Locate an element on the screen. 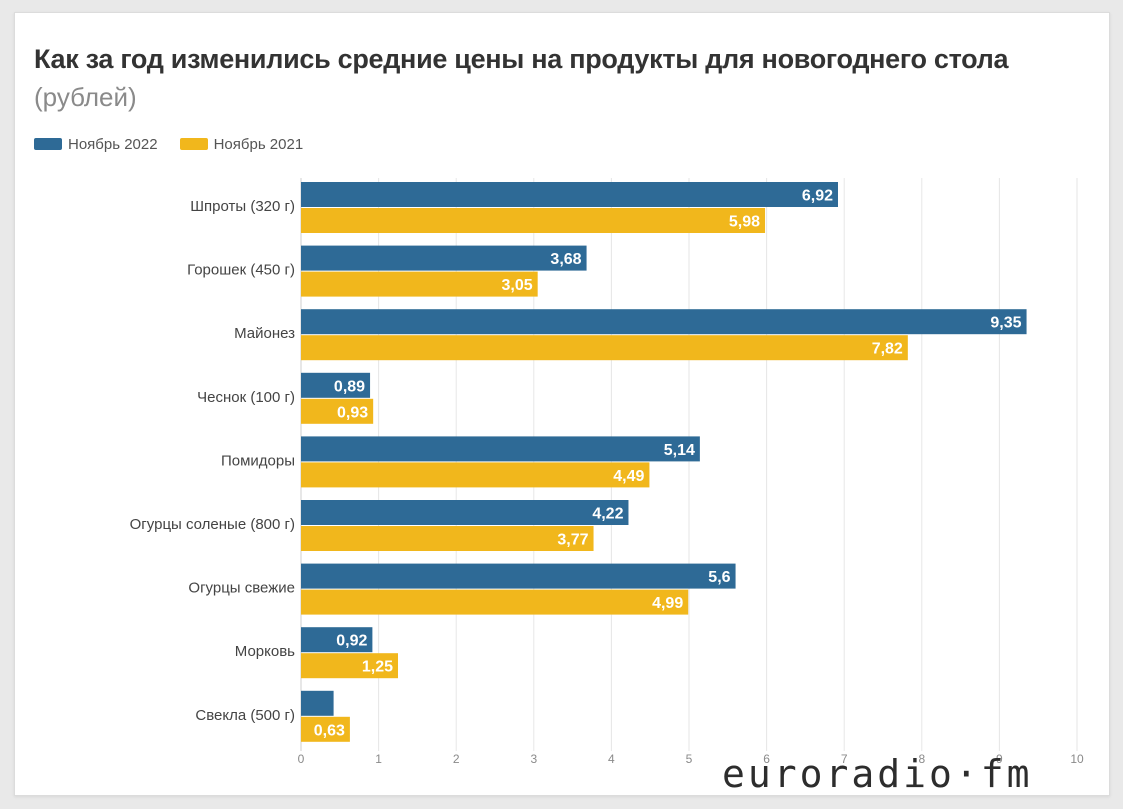 This screenshot has height=809, width=1123. x-tick-label-10: 10 is located at coordinates (1077, 759).